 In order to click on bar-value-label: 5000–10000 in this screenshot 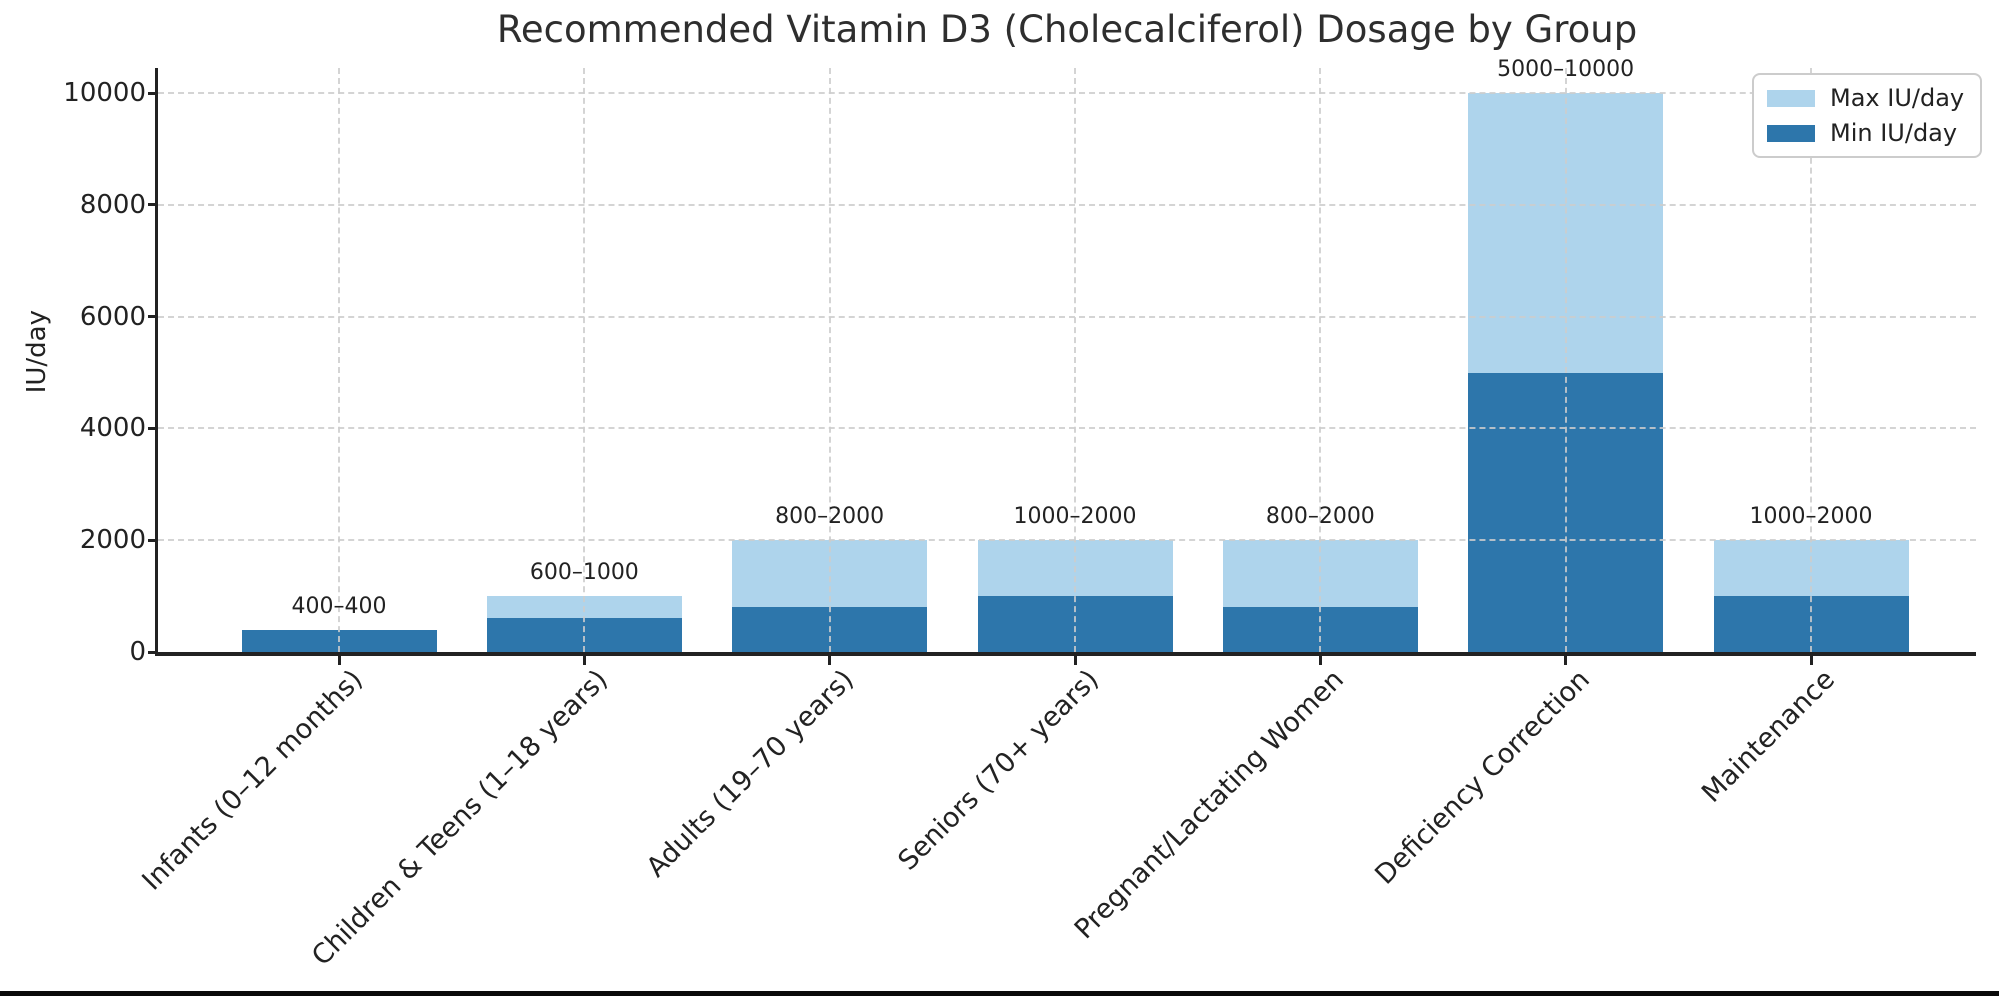, I will do `click(1566, 69)`.